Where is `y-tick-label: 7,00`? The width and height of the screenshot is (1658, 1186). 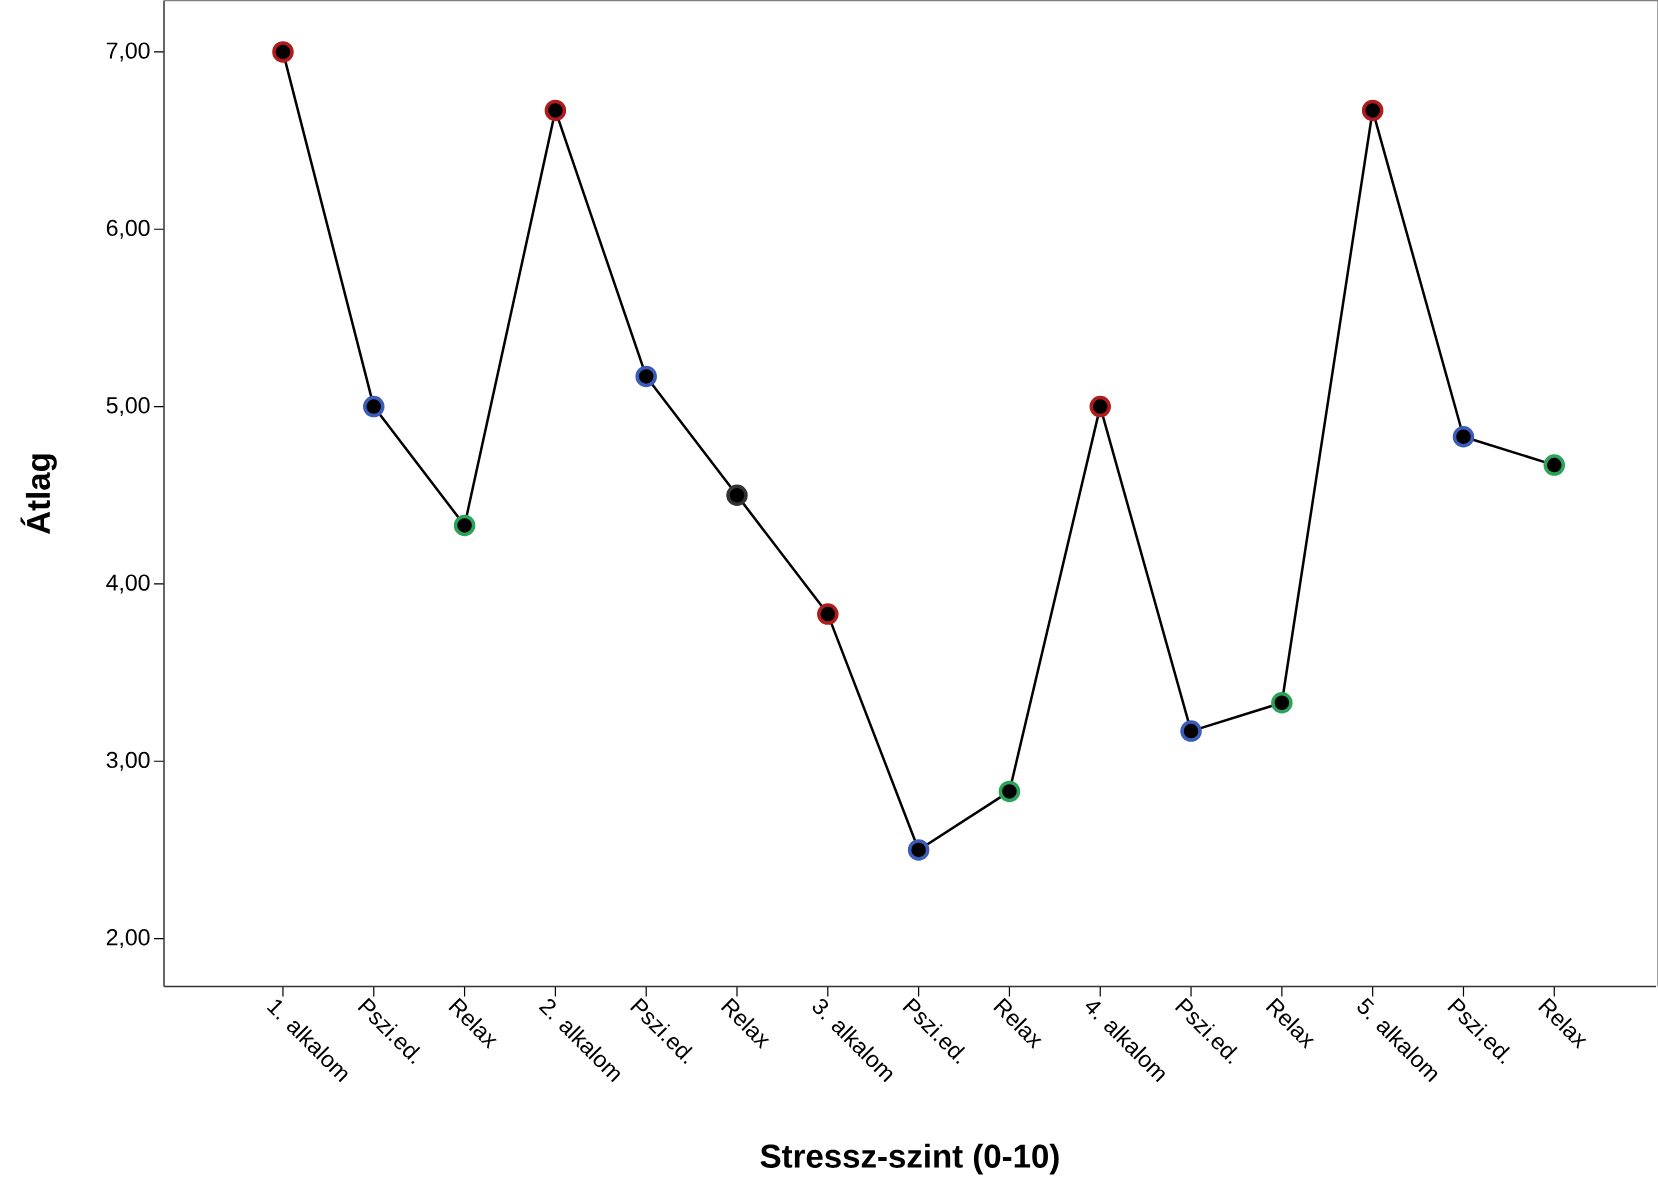
y-tick-label: 7,00 is located at coordinates (128, 52).